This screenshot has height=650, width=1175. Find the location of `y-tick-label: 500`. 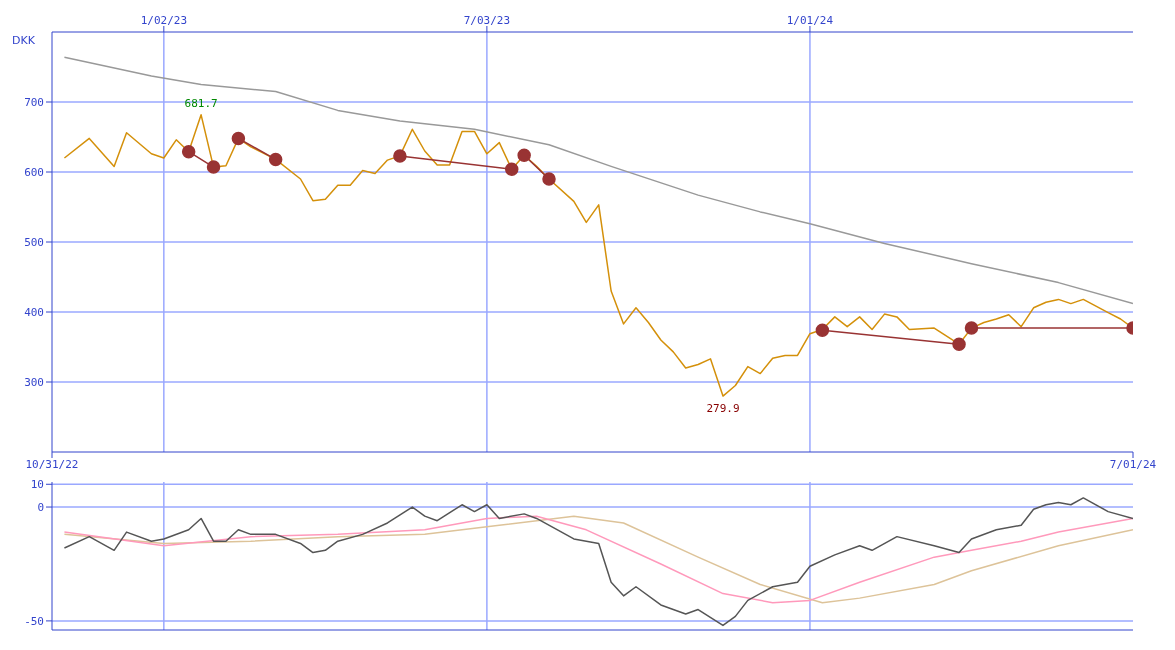

y-tick-label: 500 is located at coordinates (34, 242).